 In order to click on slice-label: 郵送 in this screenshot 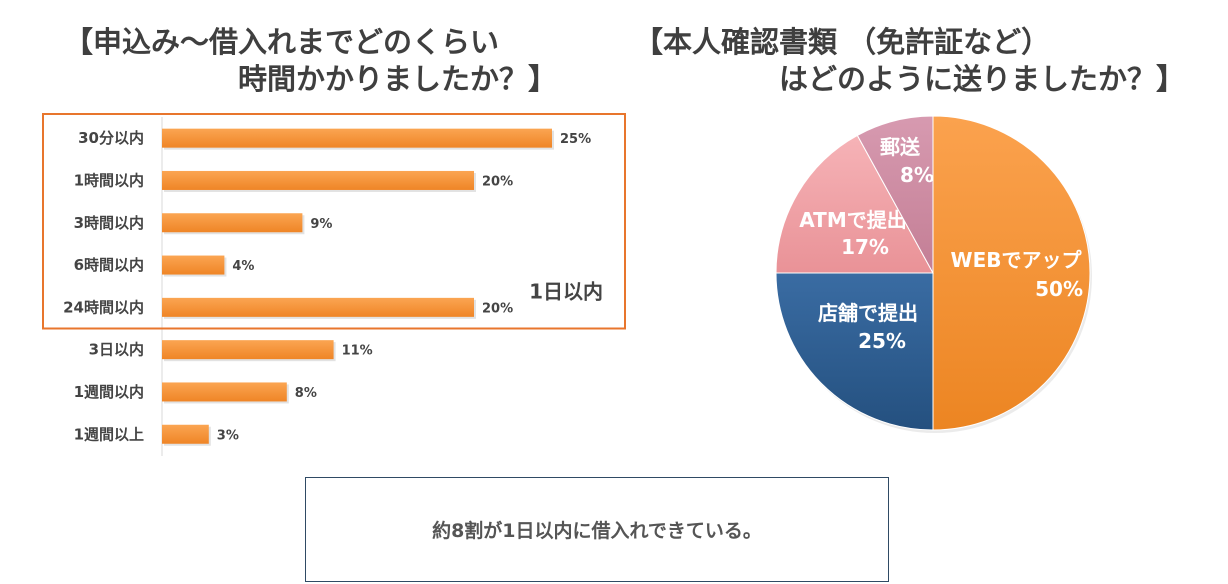, I will do `click(900, 147)`.